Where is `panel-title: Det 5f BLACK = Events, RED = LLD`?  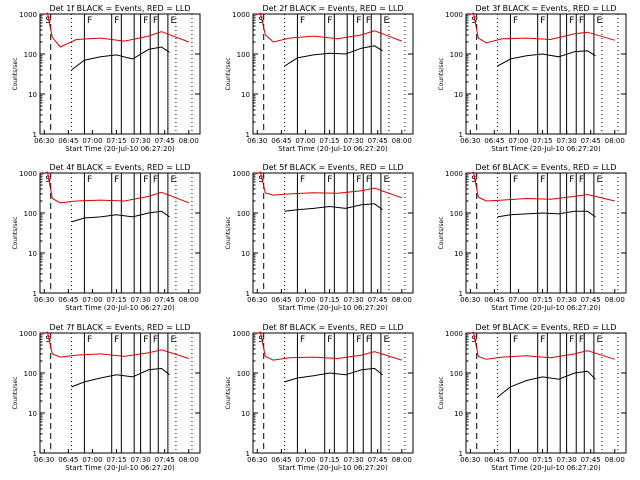 panel-title: Det 5f BLACK = Events, RED = LLD is located at coordinates (332, 167).